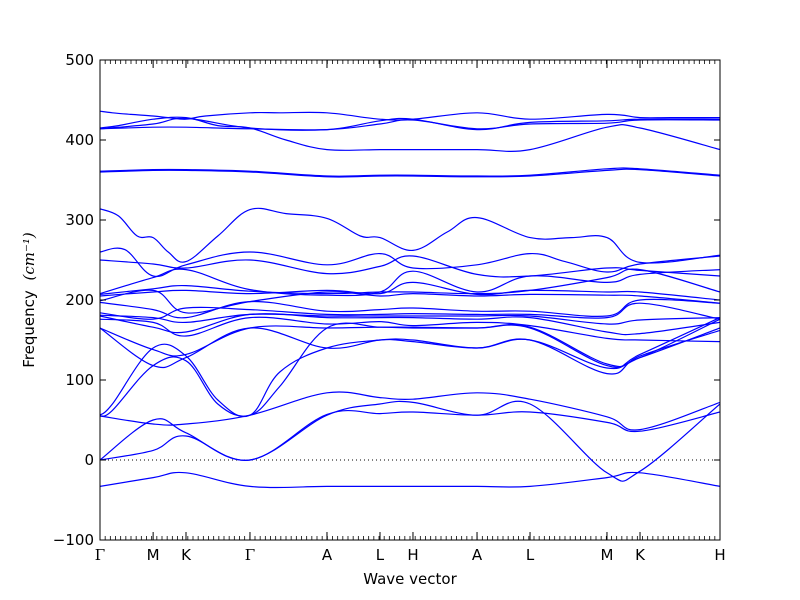 Image resolution: width=800 pixels, height=600 pixels. Describe the element at coordinates (79, 220) in the screenshot. I see `y-tick-label: 300` at that location.